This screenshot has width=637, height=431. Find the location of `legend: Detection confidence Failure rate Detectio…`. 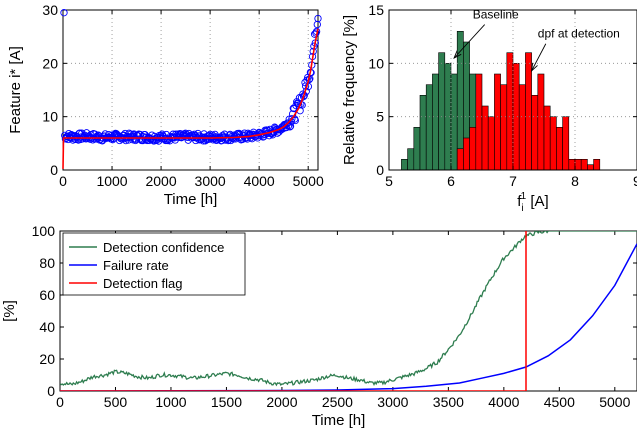

legend: Detection confidence Failure rate Detectio… is located at coordinates (154, 264).